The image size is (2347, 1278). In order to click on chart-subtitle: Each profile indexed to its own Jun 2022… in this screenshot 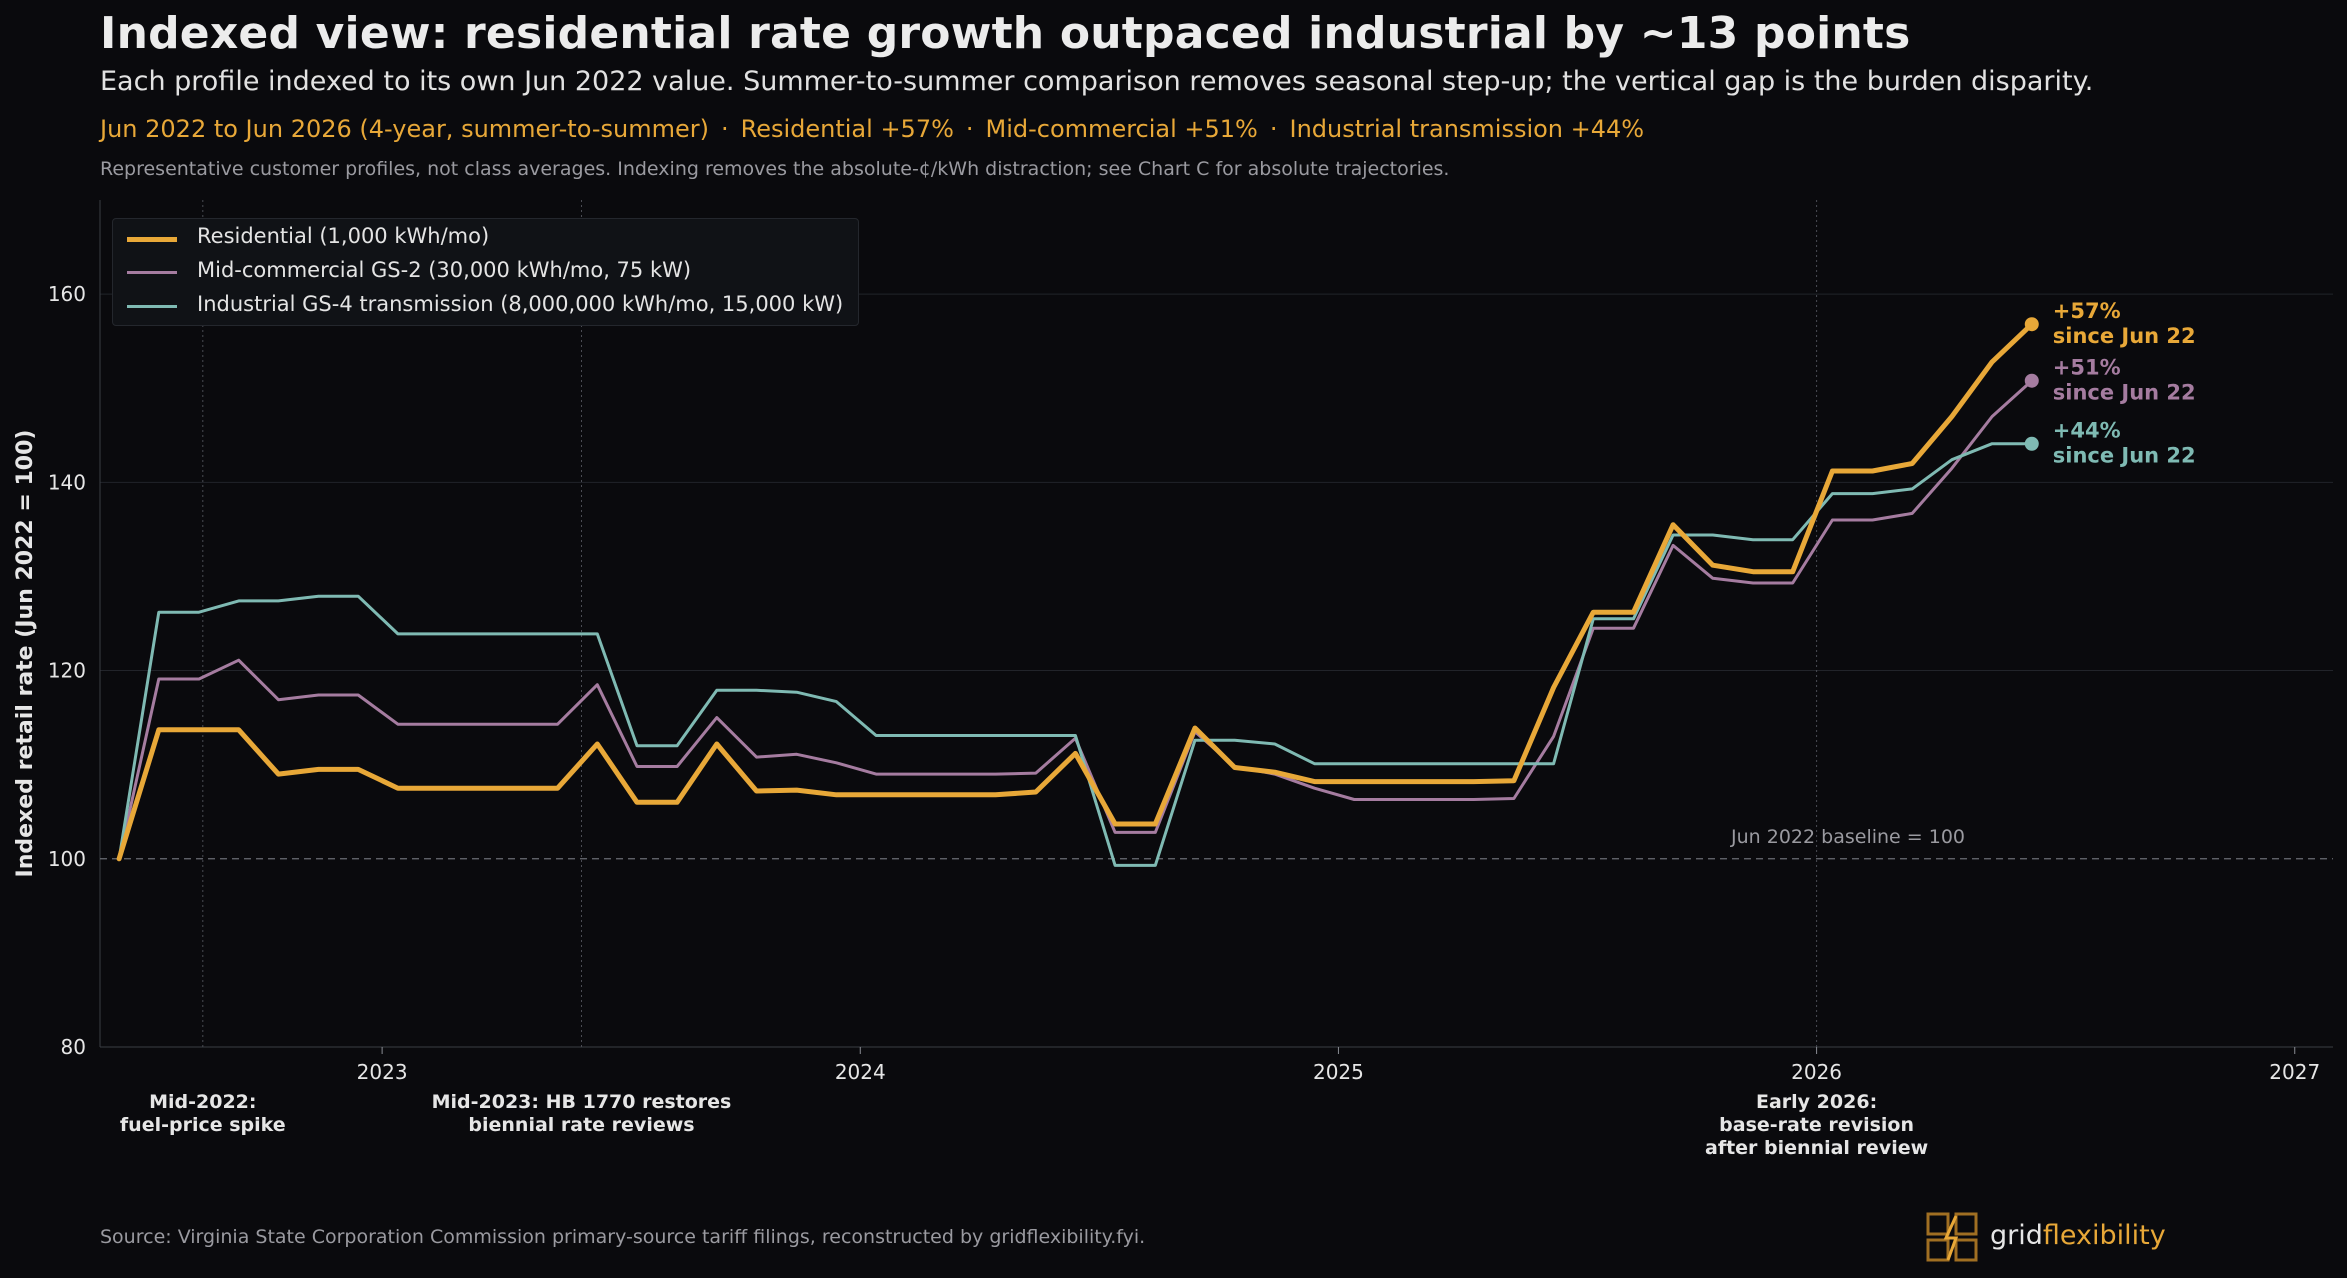, I will do `click(1097, 81)`.